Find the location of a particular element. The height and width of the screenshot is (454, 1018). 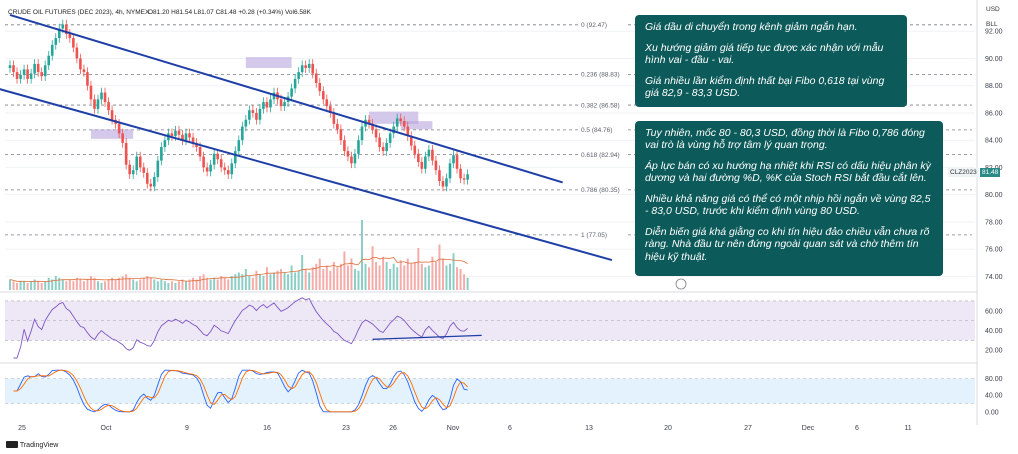

tradingview-logo: TradingView is located at coordinates (32, 445).